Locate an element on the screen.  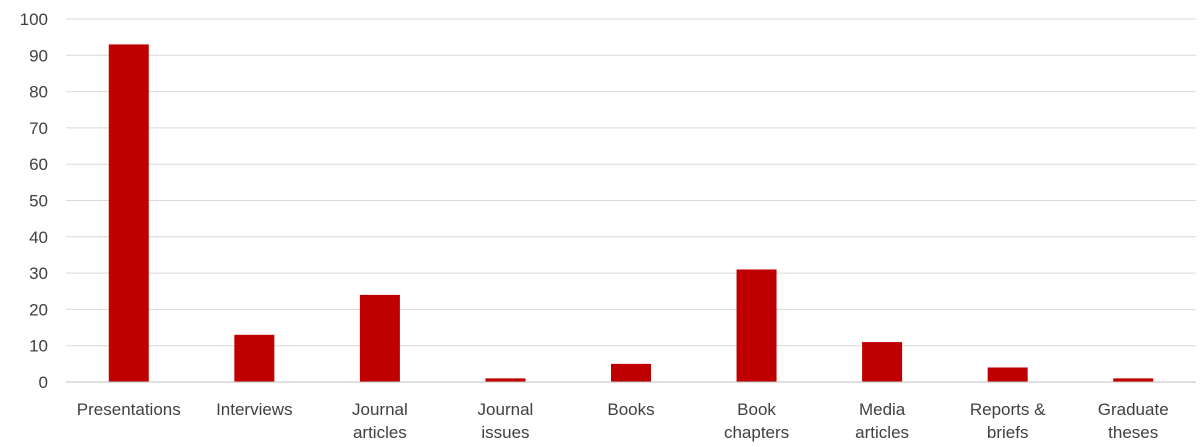
x-tick-label: issues is located at coordinates (505, 432).